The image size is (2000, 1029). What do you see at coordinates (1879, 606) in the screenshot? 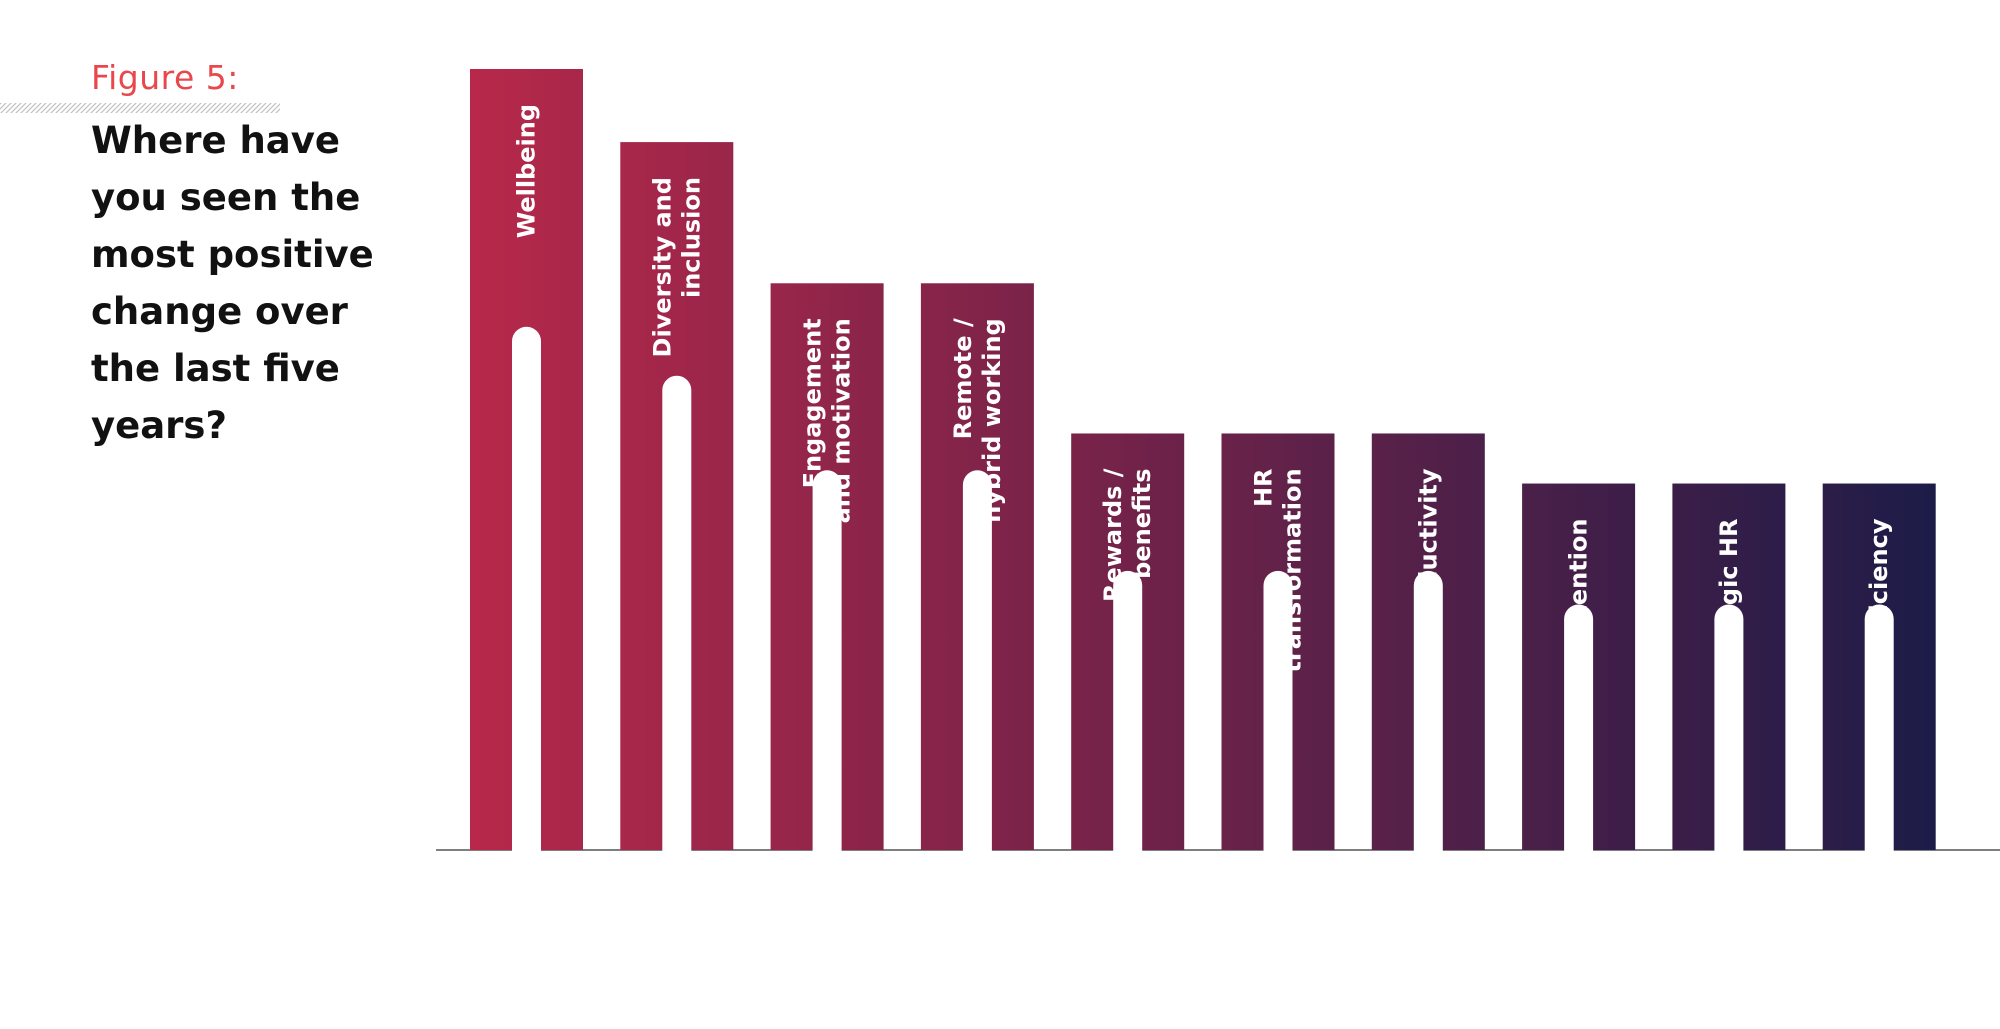
I see `bar-label-9: HR efficiency` at bounding box center [1879, 606].